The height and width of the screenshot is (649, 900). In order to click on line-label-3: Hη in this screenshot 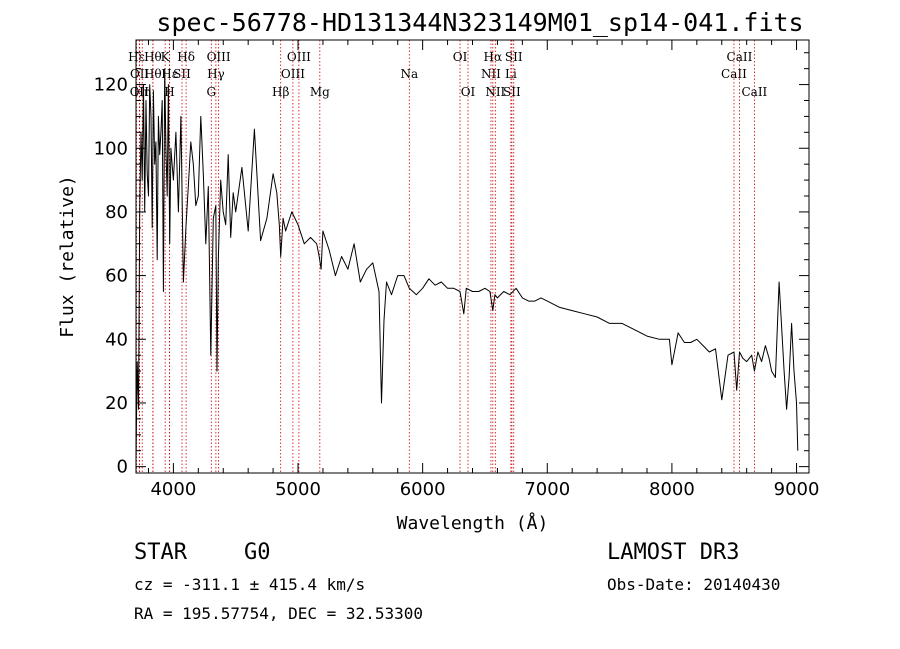, I will do `click(142, 92)`.